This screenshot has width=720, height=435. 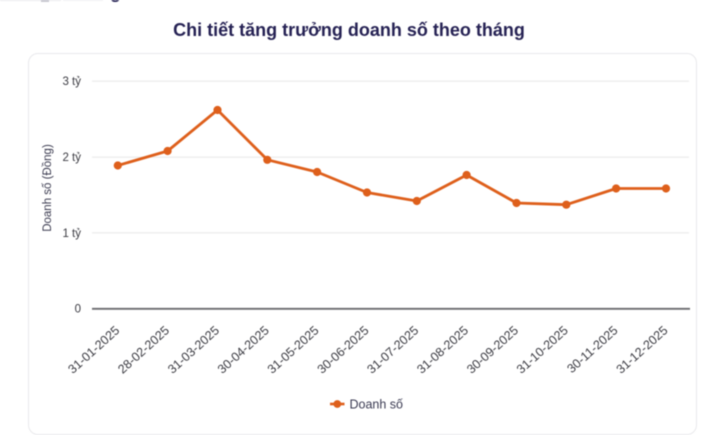 I want to click on svg-text: 31-07-2025, so click(x=392, y=349).